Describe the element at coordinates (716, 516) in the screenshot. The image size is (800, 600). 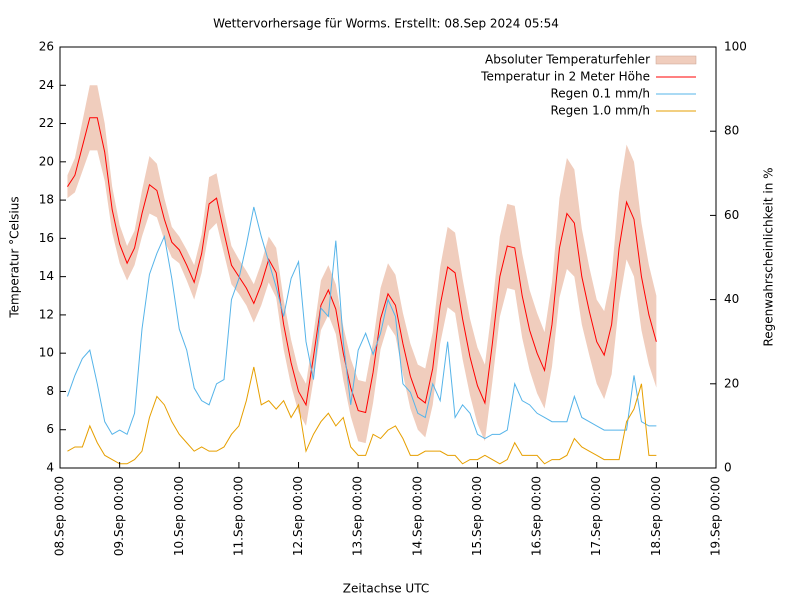
I see `x-tick-label: 19.Sep 00:00` at that location.